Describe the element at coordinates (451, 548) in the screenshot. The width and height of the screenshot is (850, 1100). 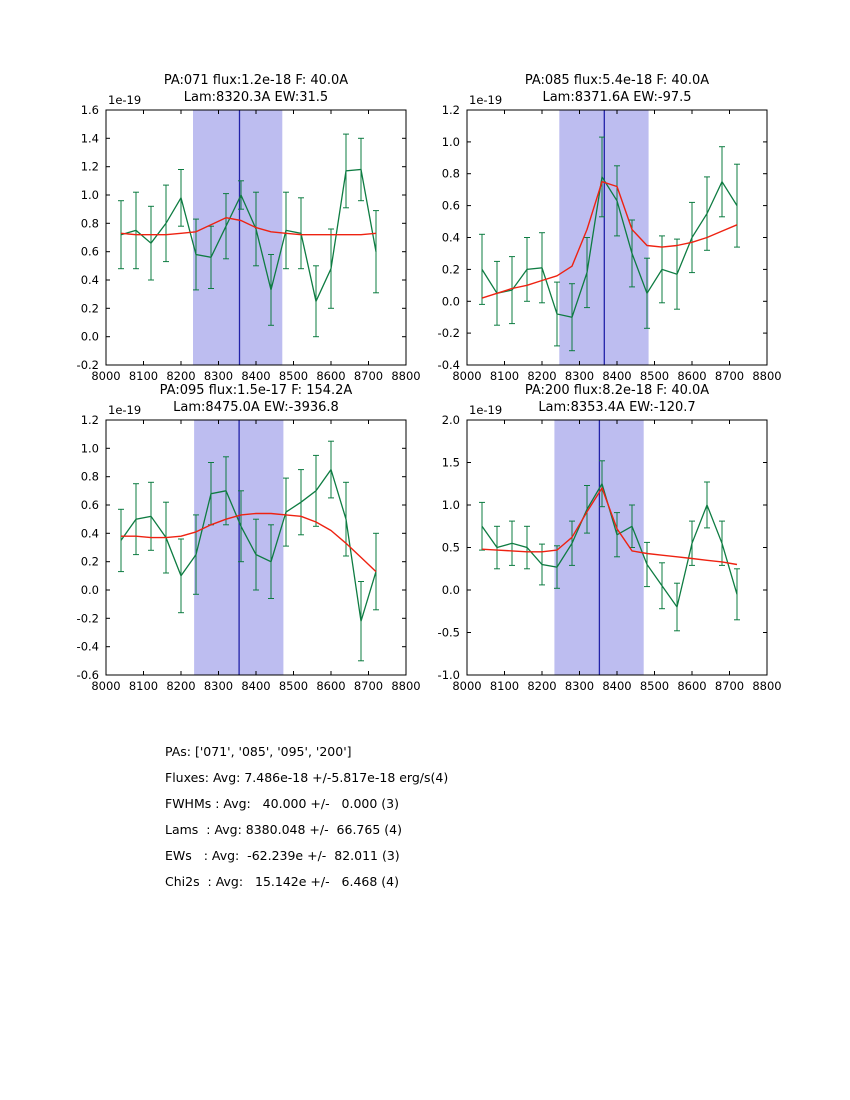
I see `svg-text: 0.5` at that location.